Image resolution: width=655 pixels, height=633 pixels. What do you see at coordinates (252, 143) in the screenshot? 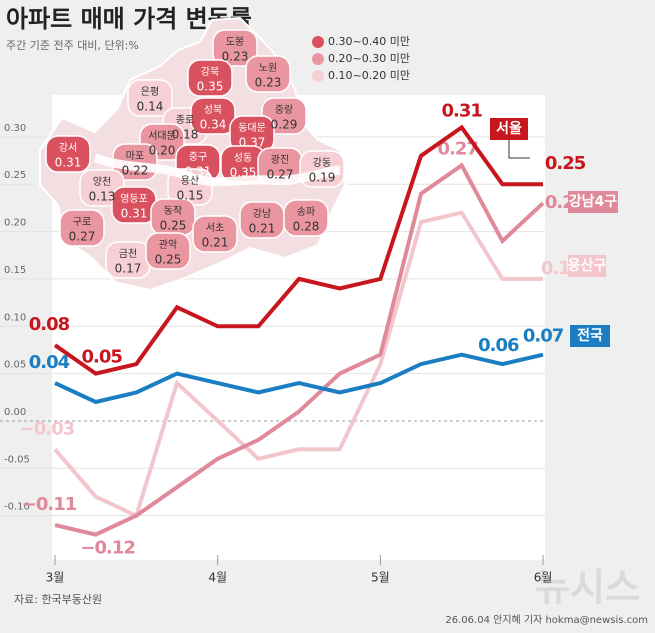
I see `district-value: 0.37` at bounding box center [252, 143].